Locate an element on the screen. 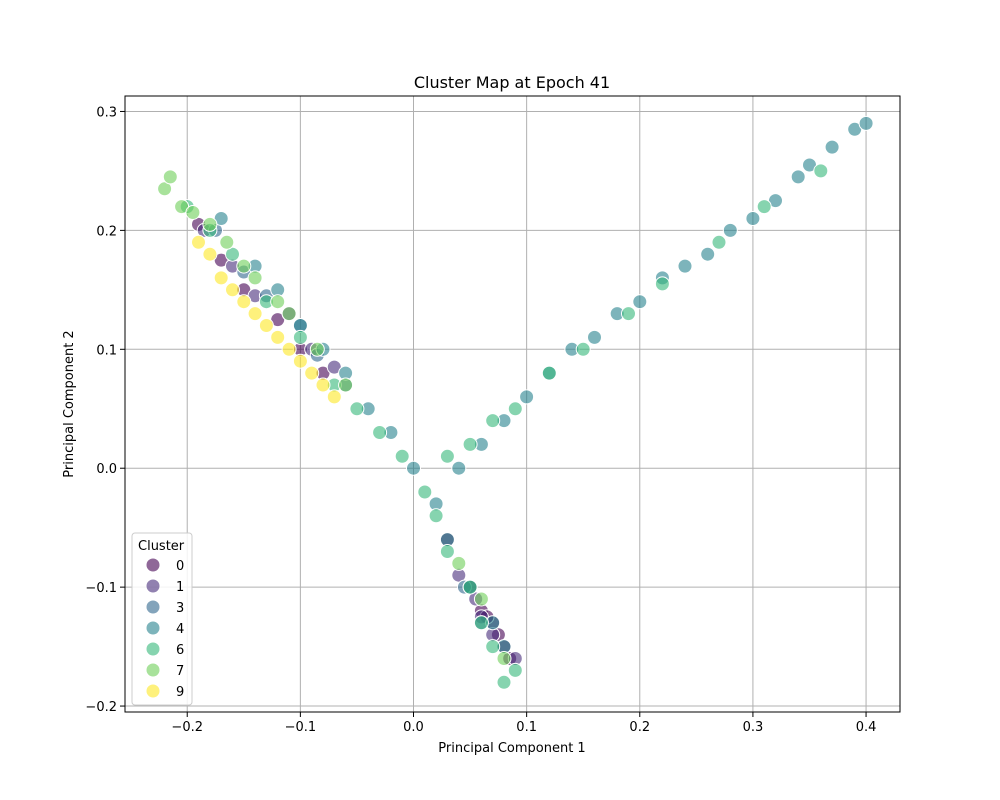  x-tick-label: 0.1 is located at coordinates (526, 727).